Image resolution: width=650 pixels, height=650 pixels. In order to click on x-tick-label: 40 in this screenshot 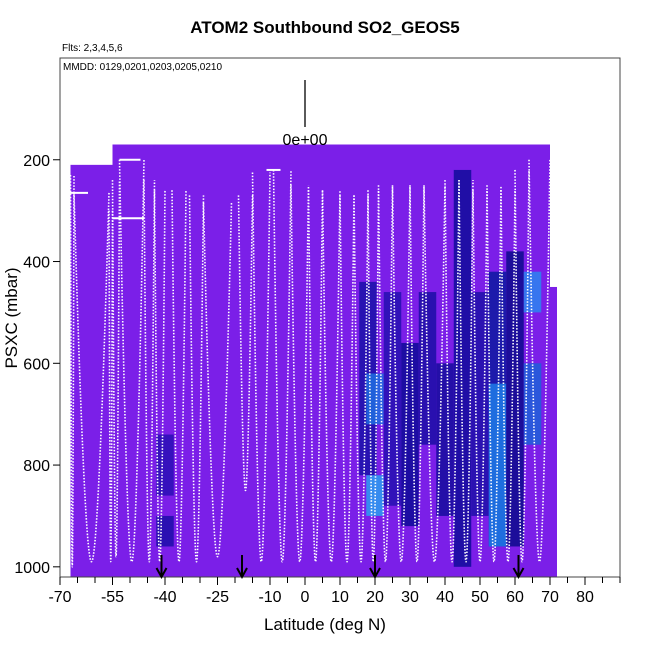, I will do `click(445, 597)`.